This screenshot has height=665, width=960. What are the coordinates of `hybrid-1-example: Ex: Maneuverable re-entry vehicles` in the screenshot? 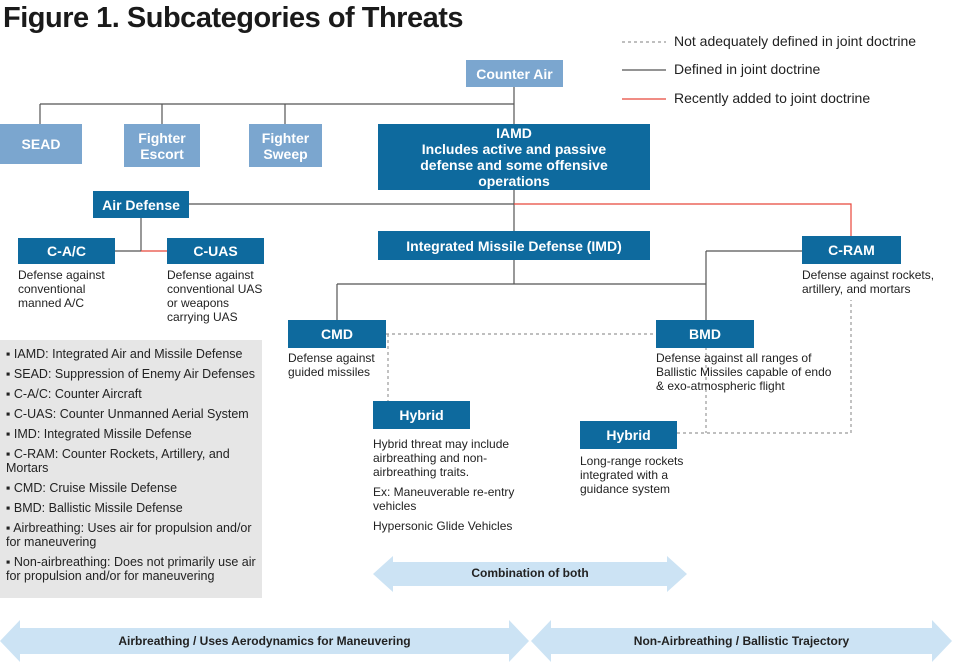 It's located at (444, 499).